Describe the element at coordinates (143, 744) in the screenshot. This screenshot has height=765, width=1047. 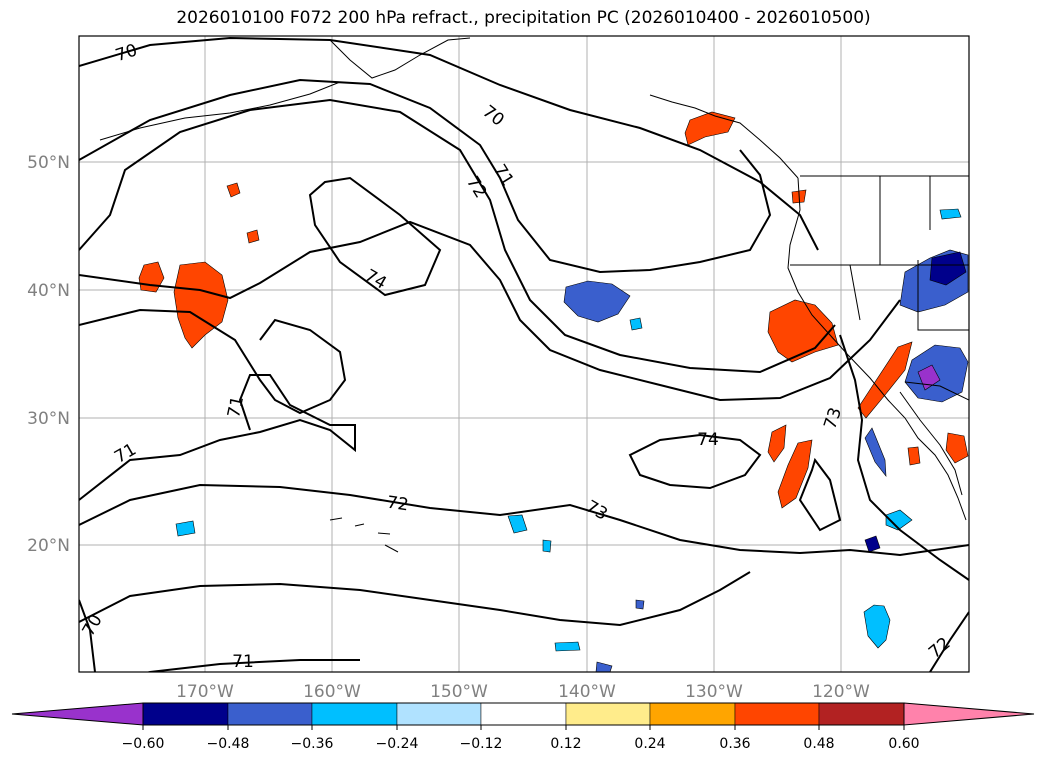
I see `colorbar-tick-label: −0.60` at that location.